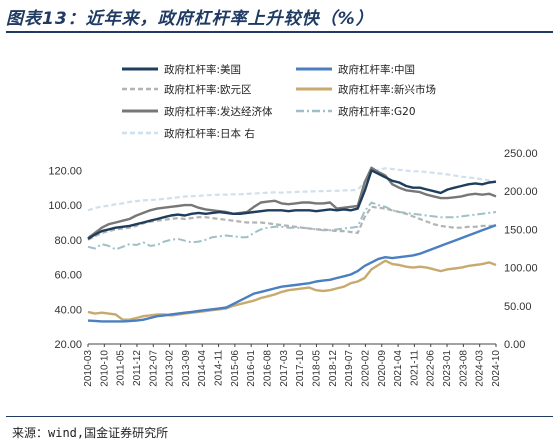 This screenshot has height=447, width=559. I want to click on x-tick-label: 2019-07, so click(349, 368).